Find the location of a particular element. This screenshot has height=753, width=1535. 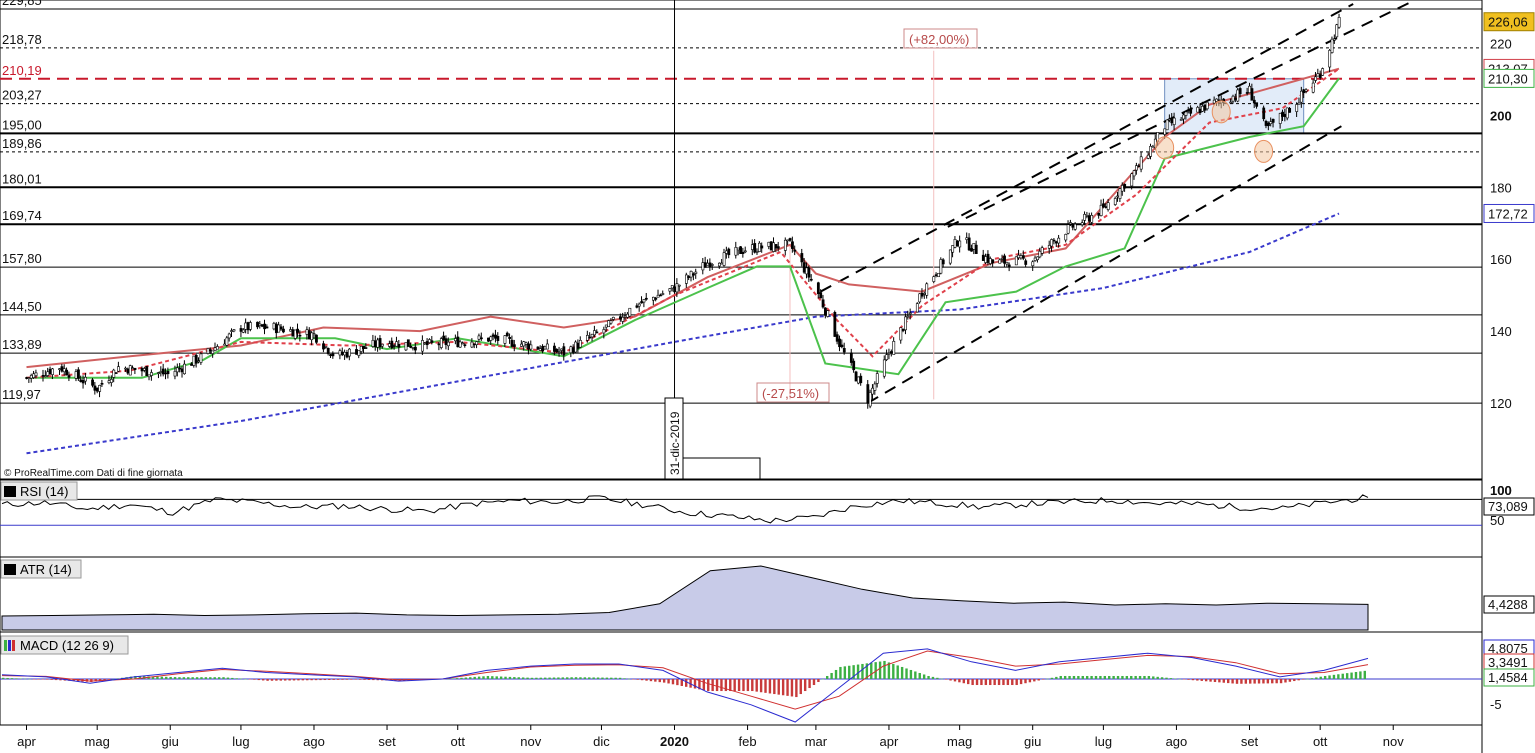

right-marker-box is located at coordinates (1509, 213).